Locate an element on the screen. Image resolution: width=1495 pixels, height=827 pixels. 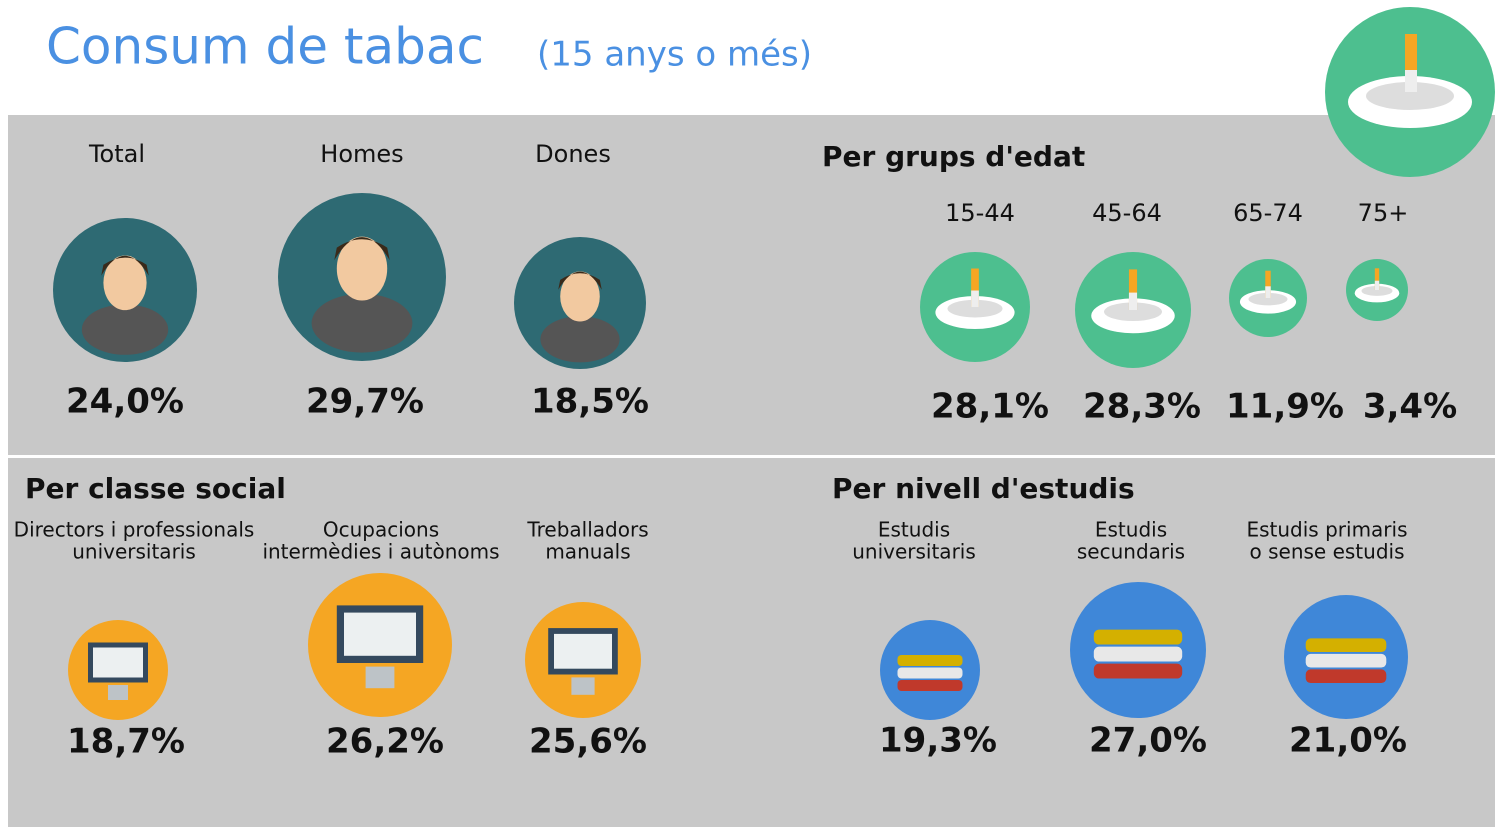
item-value: 28,1% is located at coordinates (990, 407).